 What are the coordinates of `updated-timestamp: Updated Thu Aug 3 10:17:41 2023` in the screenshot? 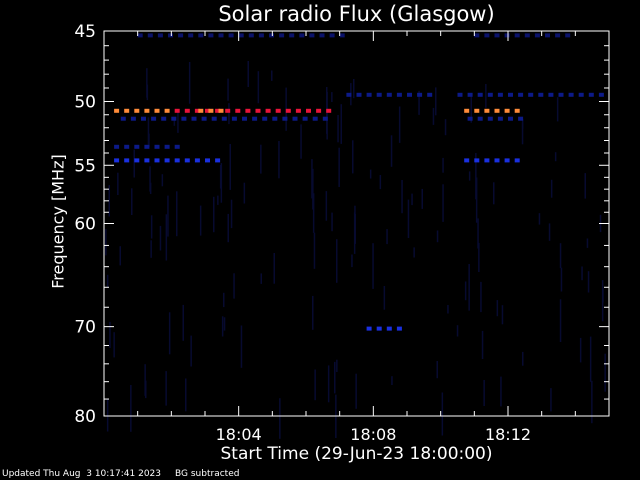 It's located at (82, 474).